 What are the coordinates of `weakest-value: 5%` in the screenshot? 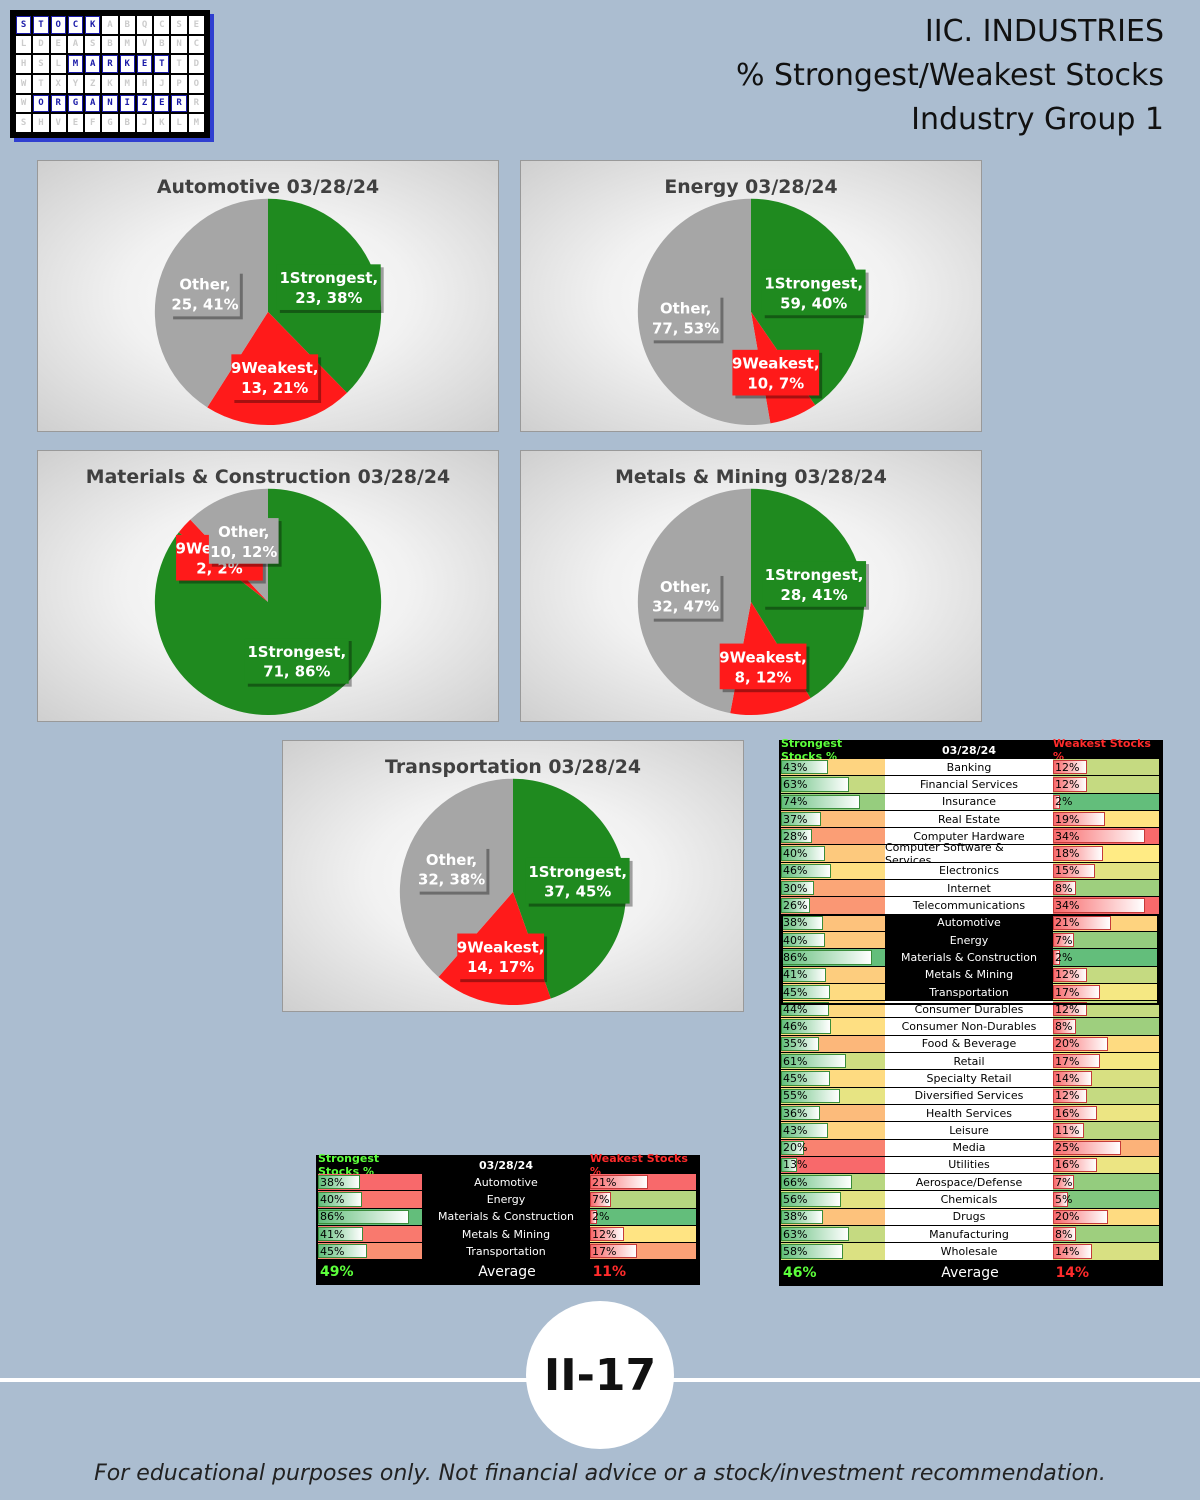 It's located at (1064, 1200).